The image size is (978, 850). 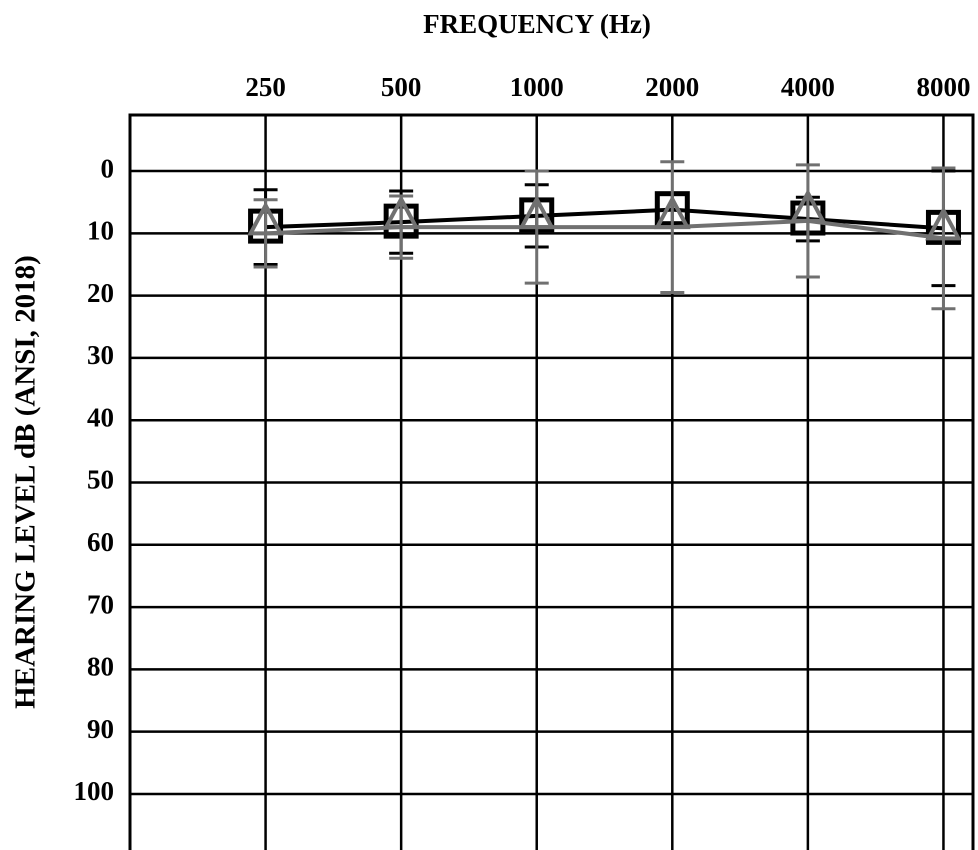 What do you see at coordinates (100, 355) in the screenshot?
I see `y-tick-label: 30` at bounding box center [100, 355].